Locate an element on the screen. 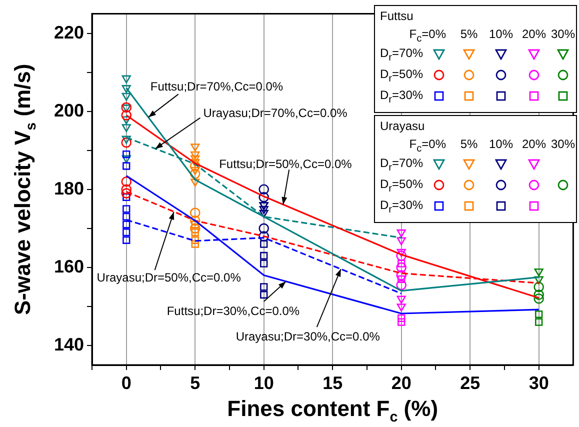 This screenshot has height=427, width=579. y-tick-label: 180 is located at coordinates (69, 188).